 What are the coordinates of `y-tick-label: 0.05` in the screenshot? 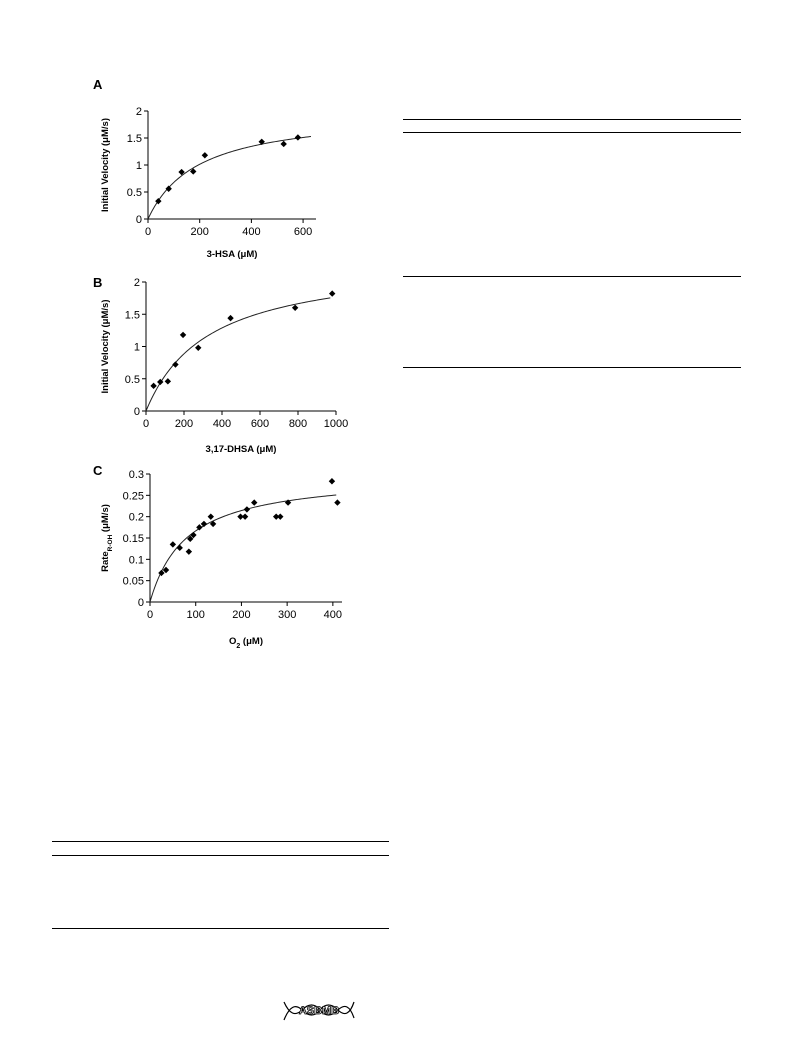 It's located at (133, 582).